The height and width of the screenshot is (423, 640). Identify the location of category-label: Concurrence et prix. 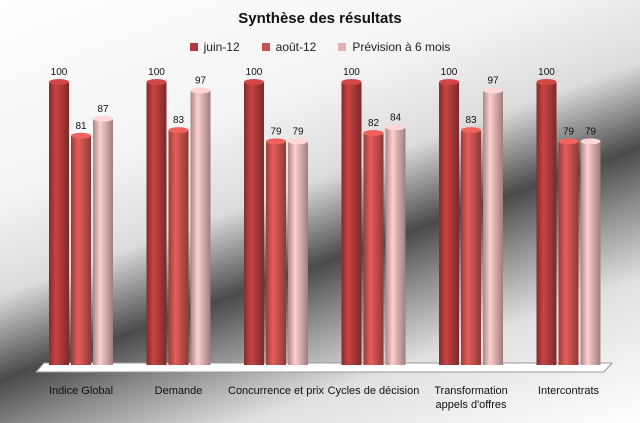
(276, 391).